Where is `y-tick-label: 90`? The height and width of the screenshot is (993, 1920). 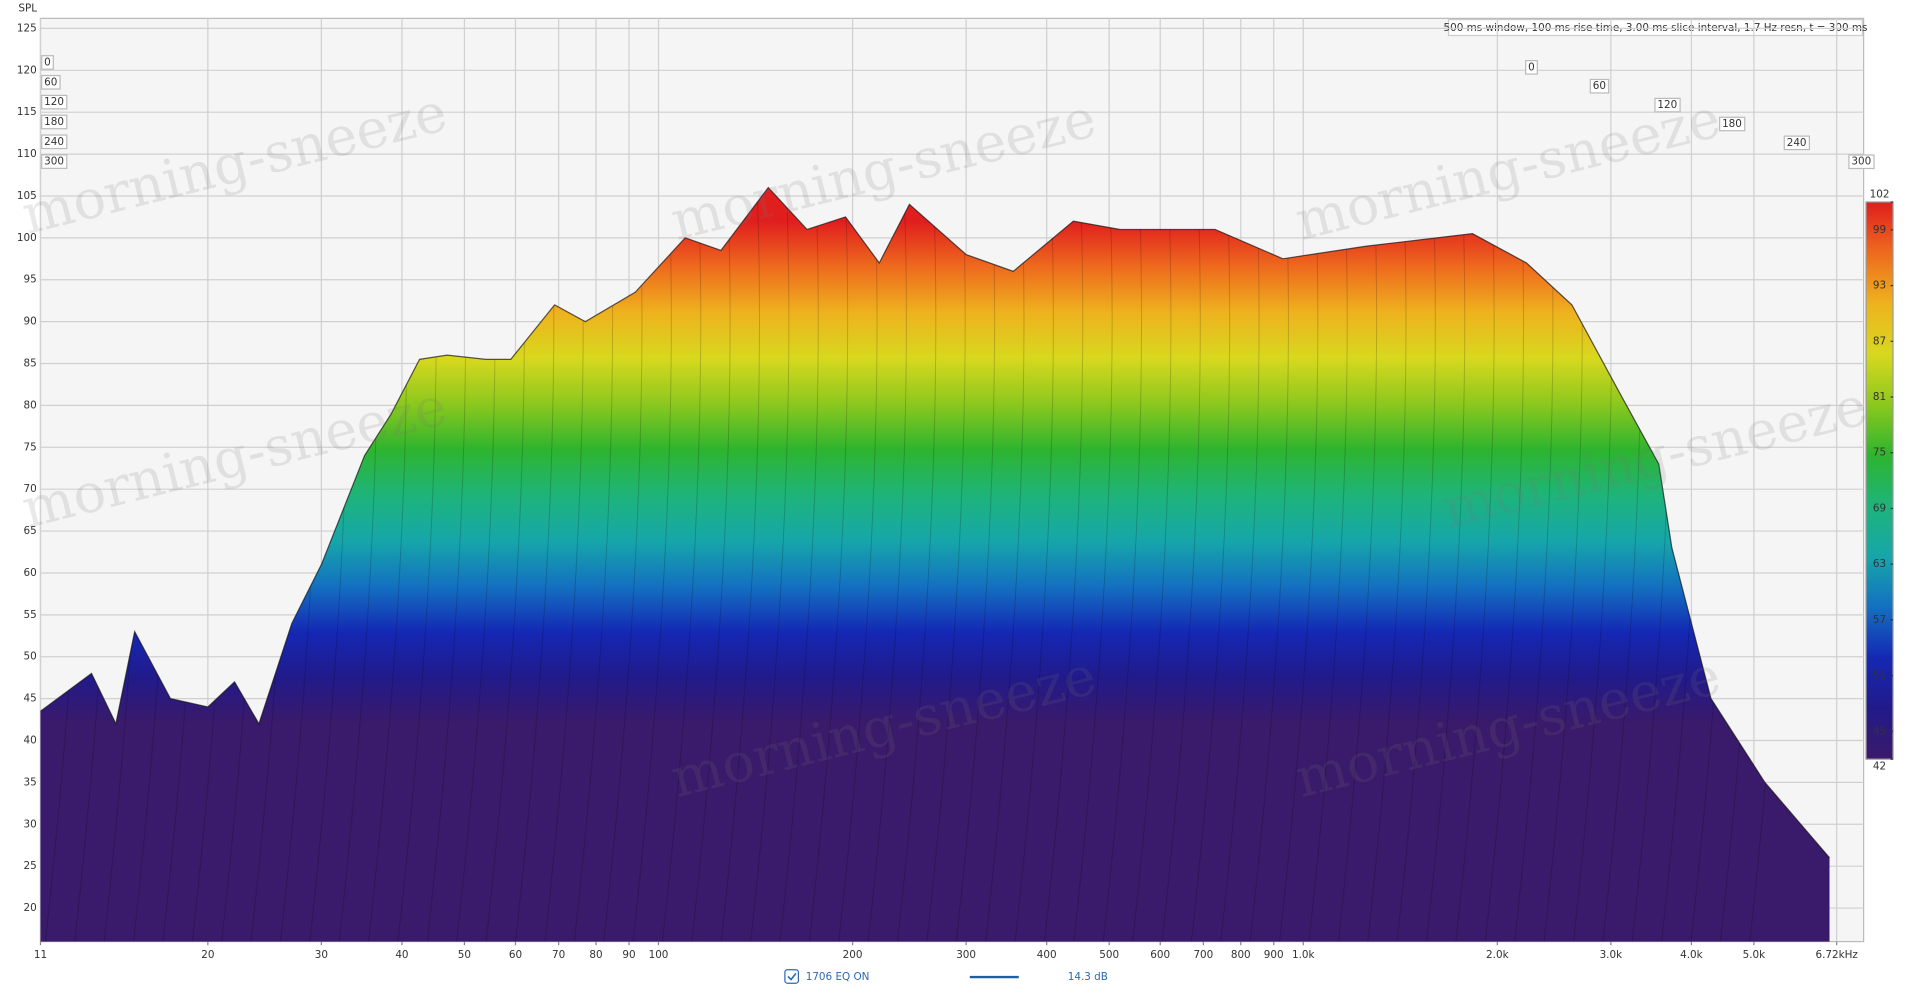 y-tick-label: 90 is located at coordinates (30, 322).